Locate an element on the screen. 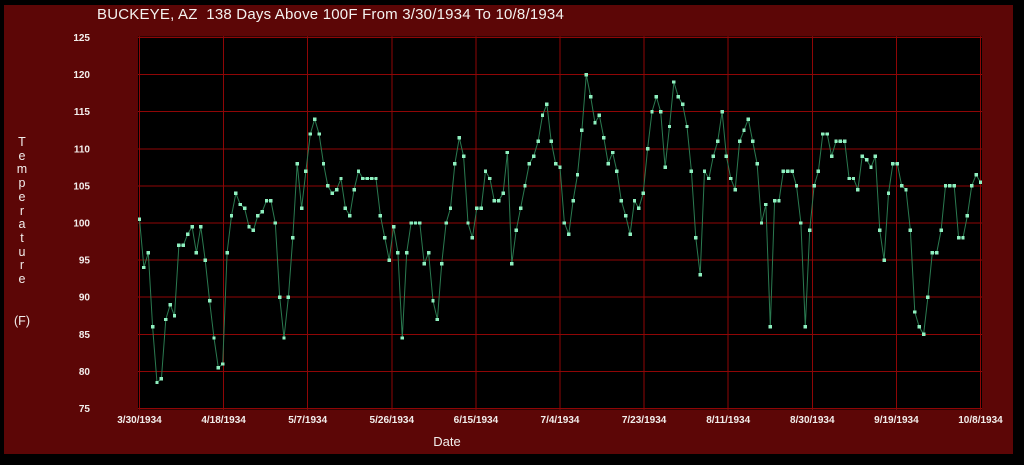 This screenshot has width=1024, height=465. x-tick-label: 8/30/1934 is located at coordinates (812, 420).